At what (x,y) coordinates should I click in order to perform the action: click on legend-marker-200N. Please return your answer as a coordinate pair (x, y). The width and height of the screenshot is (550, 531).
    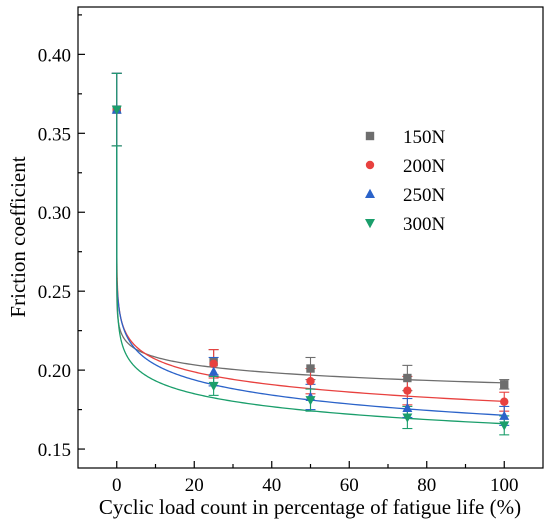
    Looking at the image, I should click on (370, 165).